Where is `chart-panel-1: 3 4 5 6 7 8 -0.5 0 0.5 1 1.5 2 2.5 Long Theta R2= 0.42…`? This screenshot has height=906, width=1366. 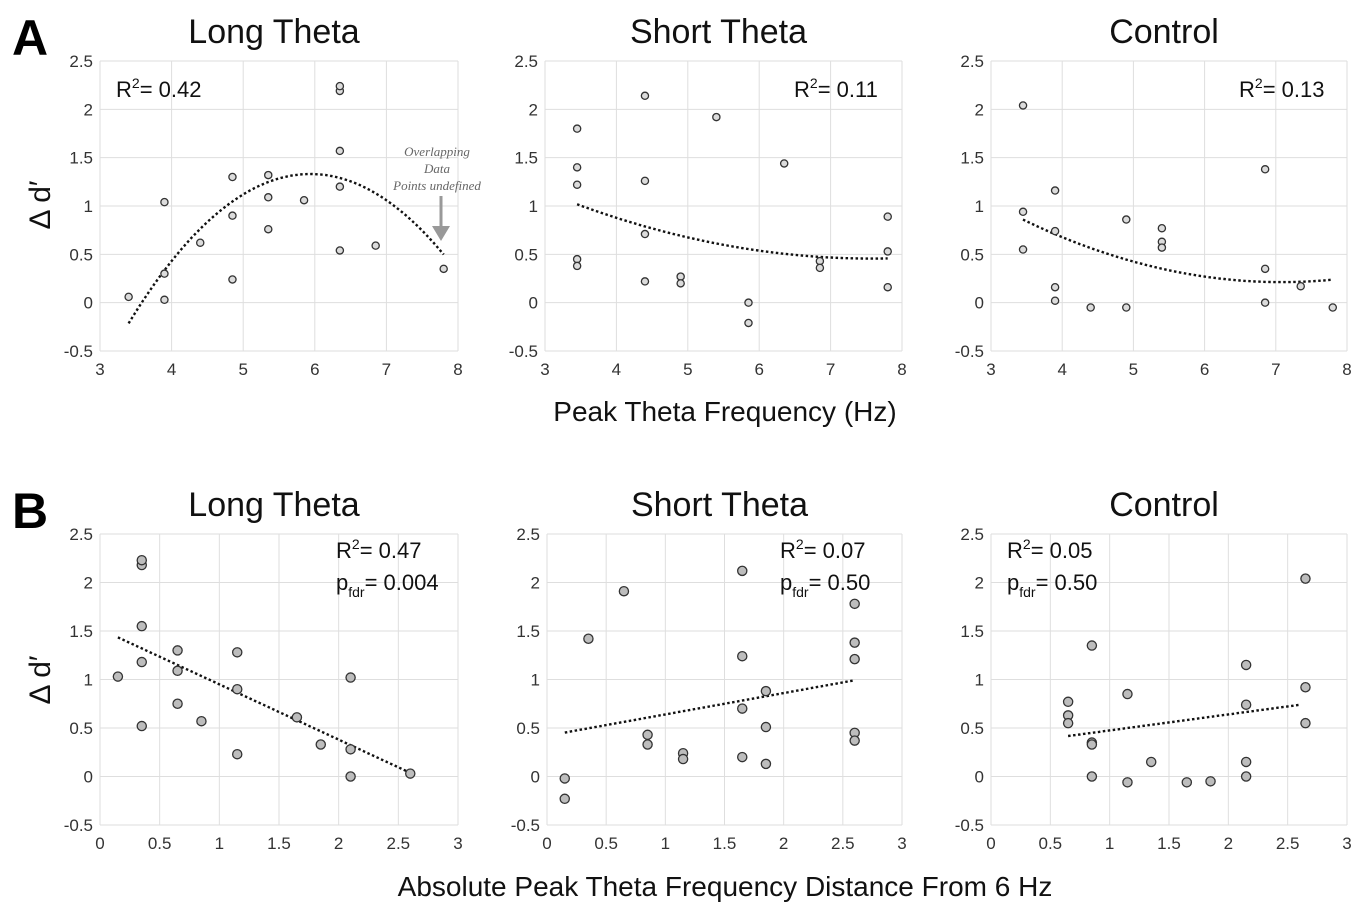 chart-panel-1: 3 4 5 6 7 8 -0.5 0 0.5 1 1.5 2 2.5 Long Theta R2= 0.42… is located at coordinates (273, 196).